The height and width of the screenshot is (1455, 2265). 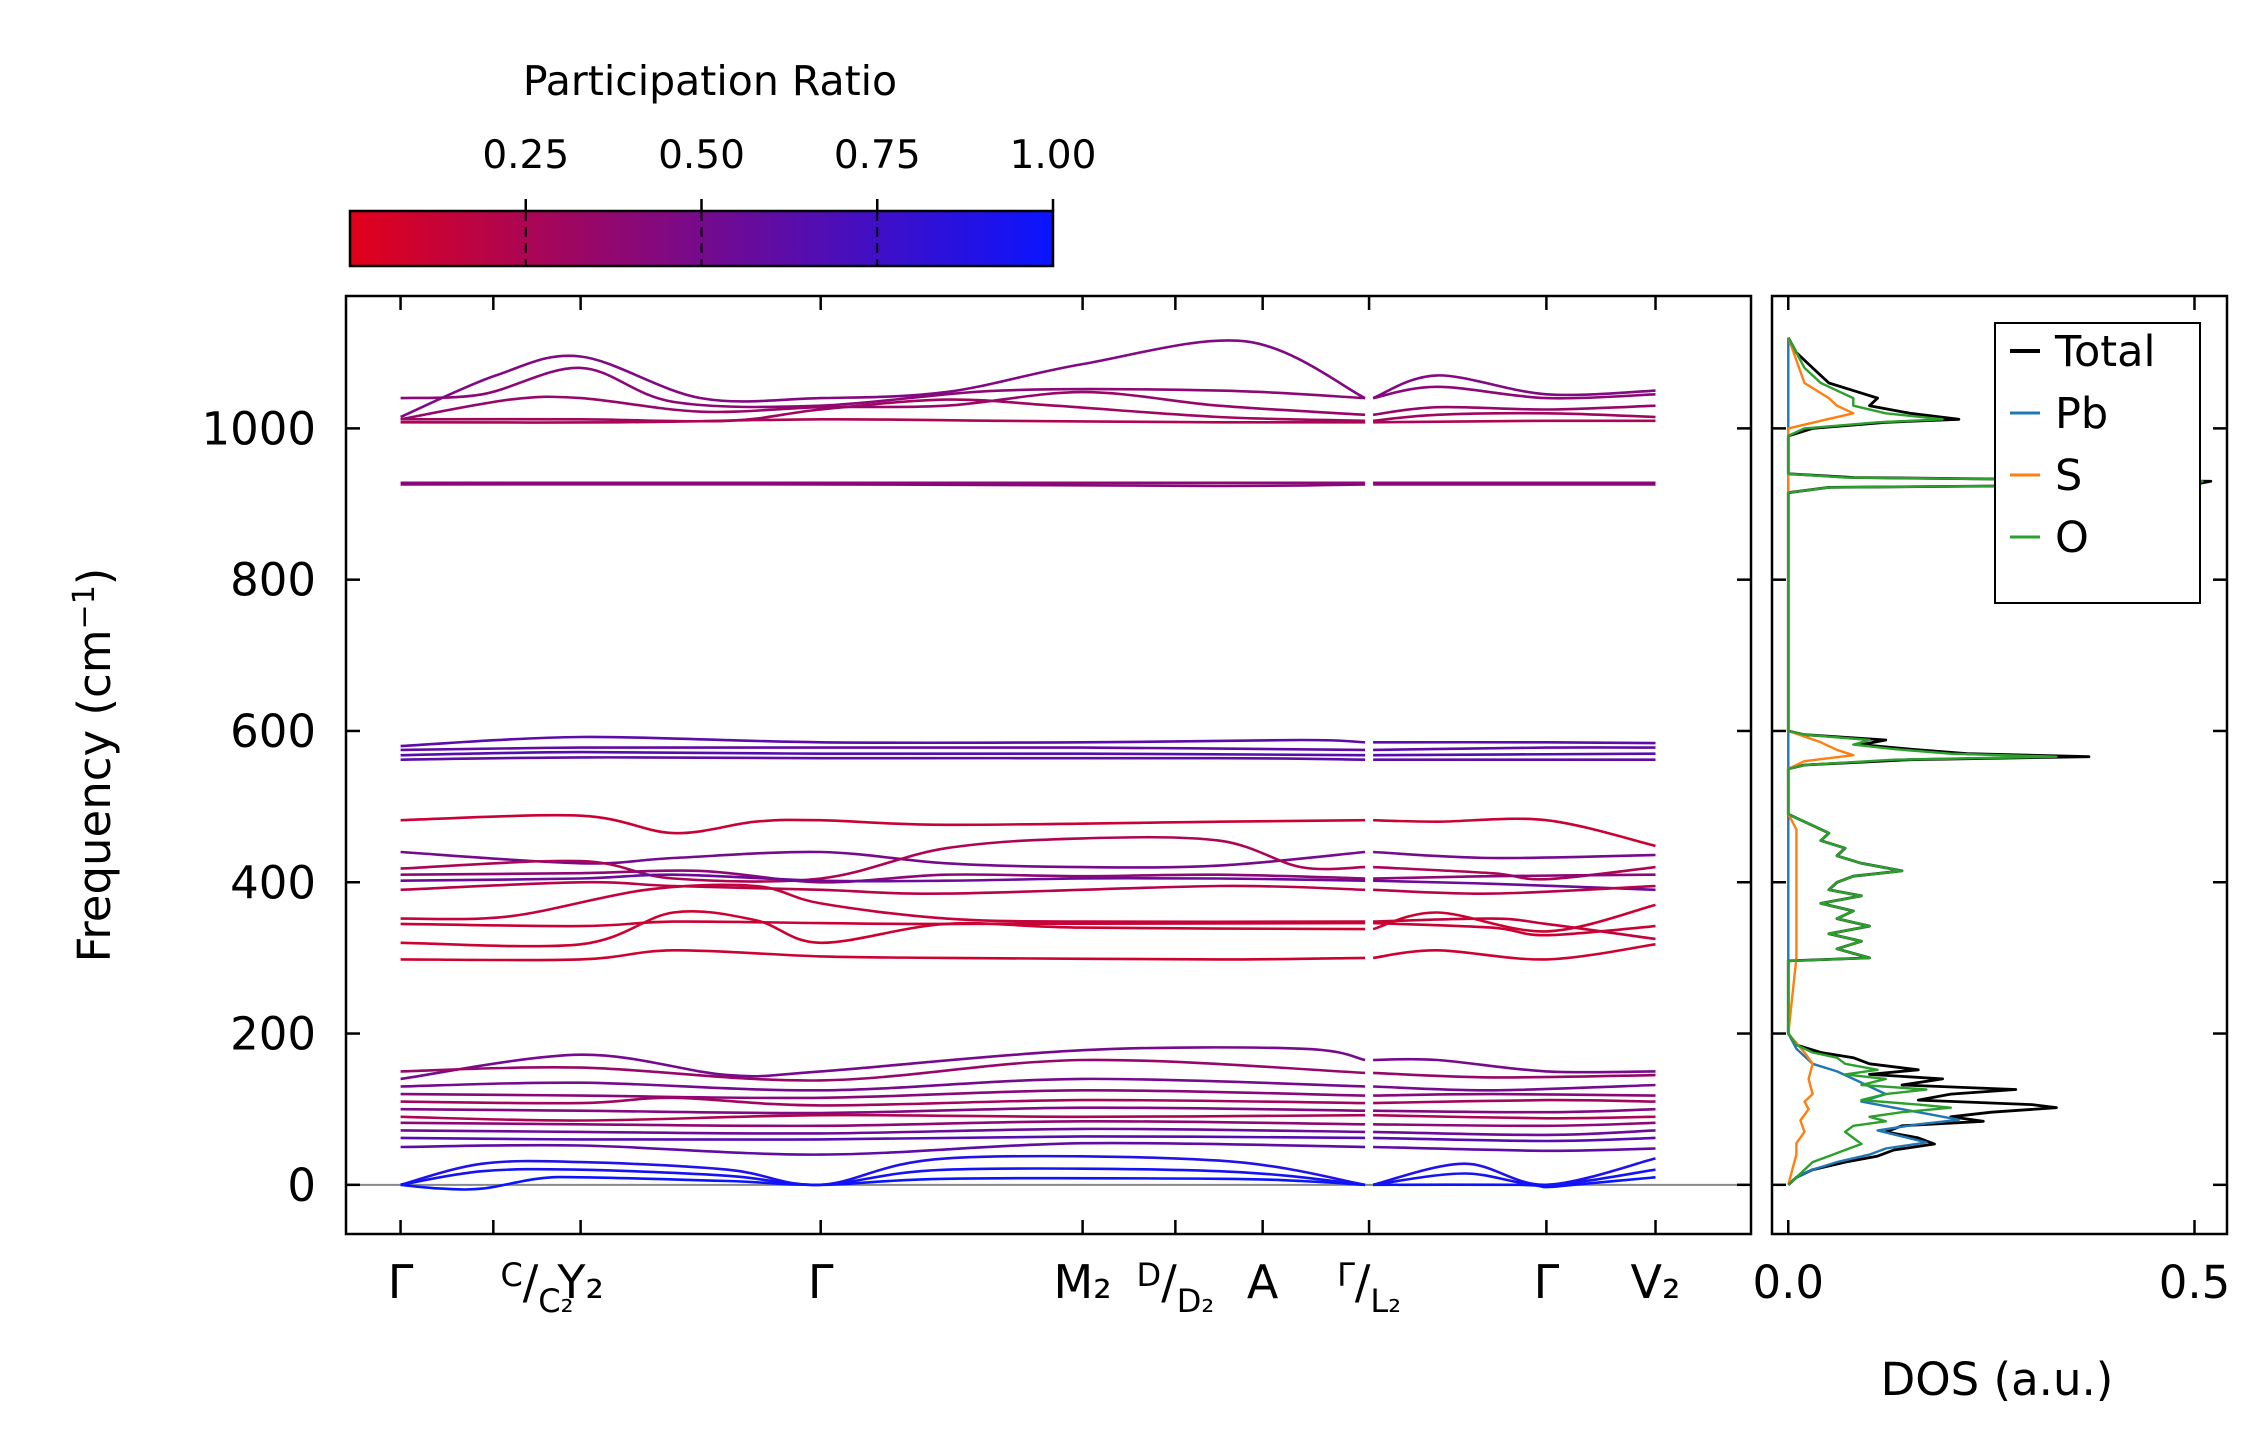 What do you see at coordinates (1997, 1379) in the screenshot?
I see `dos-x-axis-label: DOS (a.u.)` at bounding box center [1997, 1379].